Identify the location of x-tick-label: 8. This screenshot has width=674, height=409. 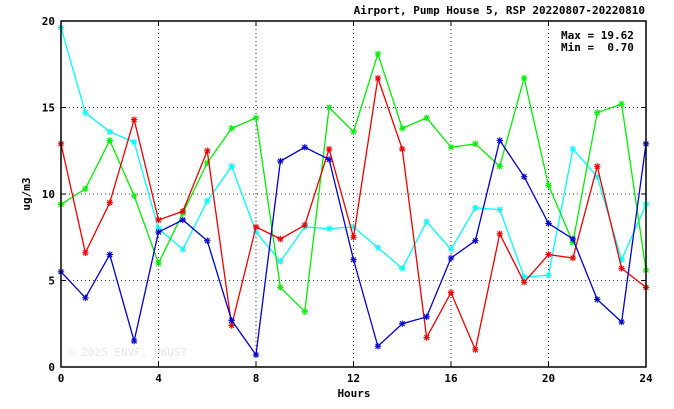
(256, 378).